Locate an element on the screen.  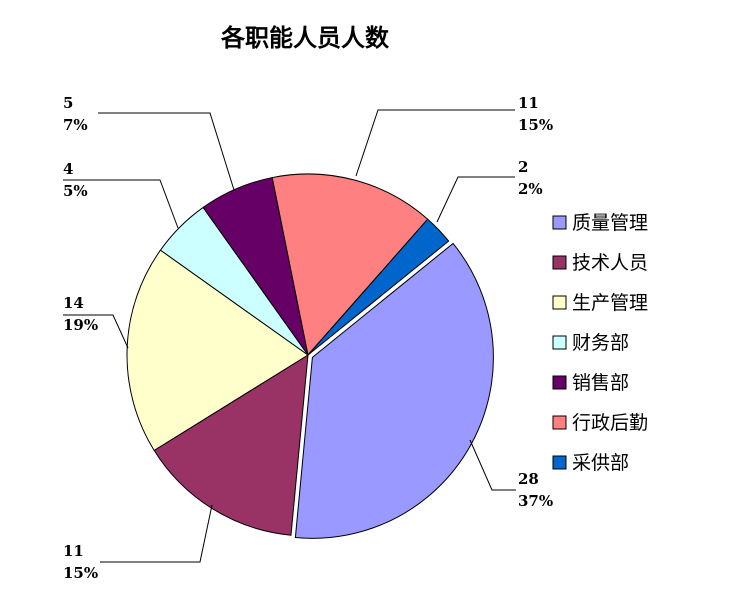
legend-label-0: 质量管理 is located at coordinates (610, 223).